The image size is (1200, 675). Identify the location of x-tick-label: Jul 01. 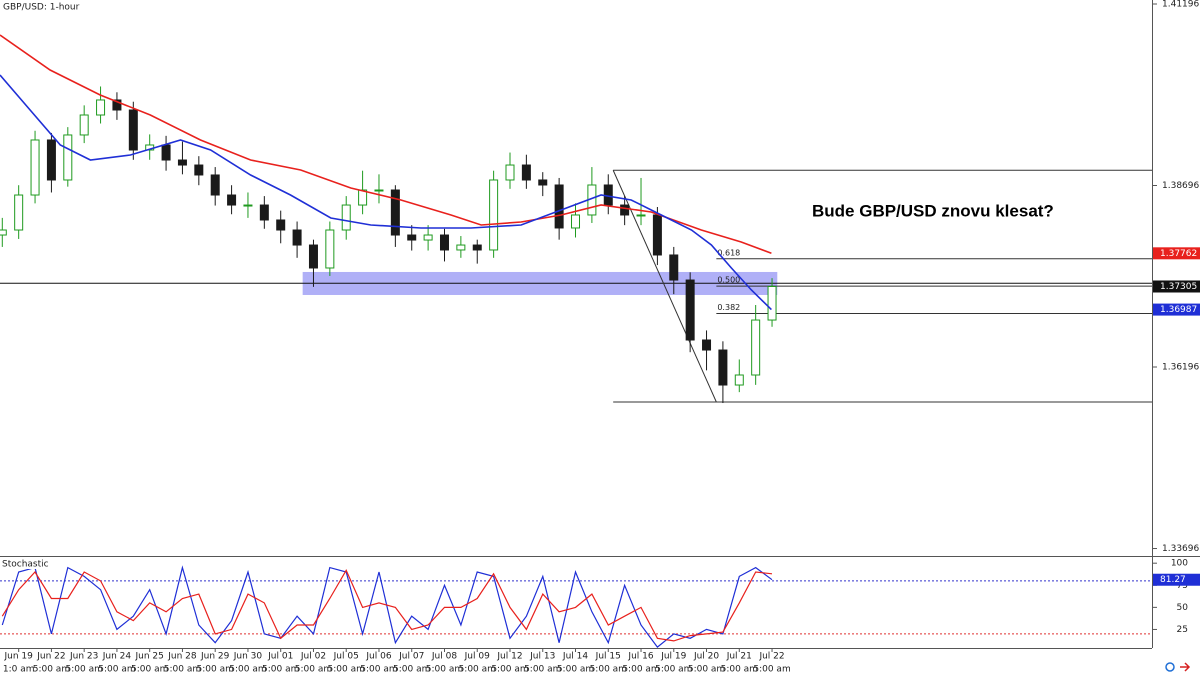
(280, 657).